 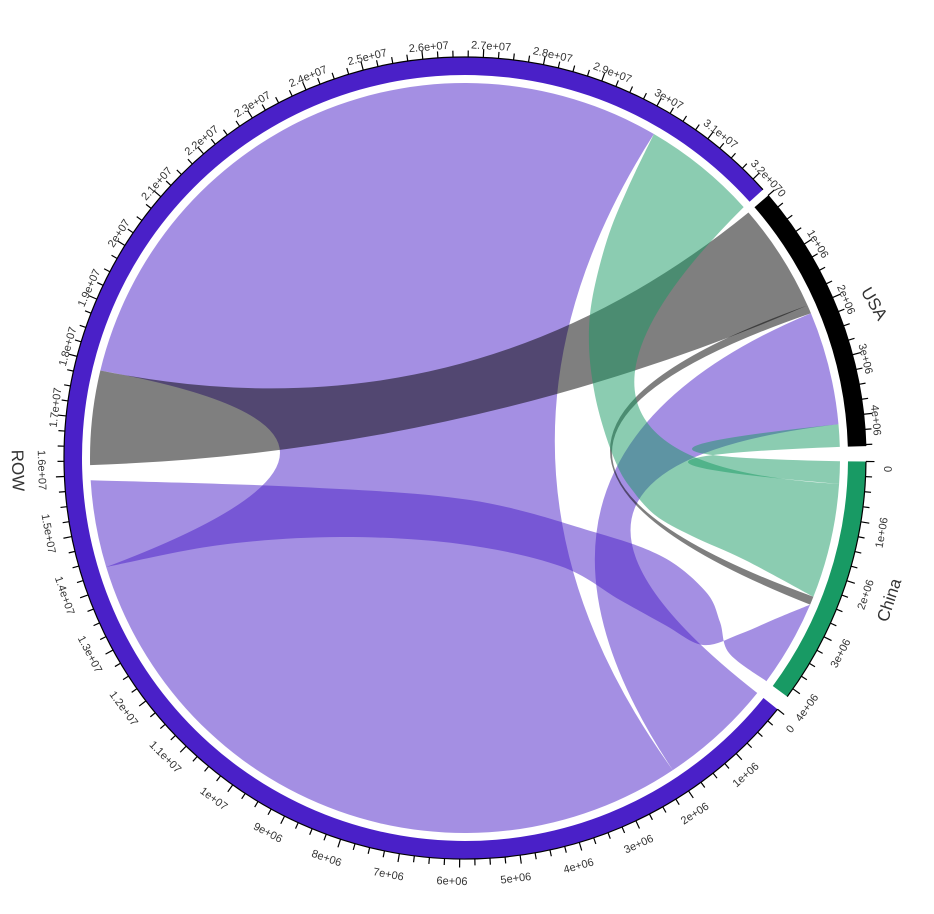 What do you see at coordinates (451, 881) in the screenshot?
I see `svg-text: 6e+06` at bounding box center [451, 881].